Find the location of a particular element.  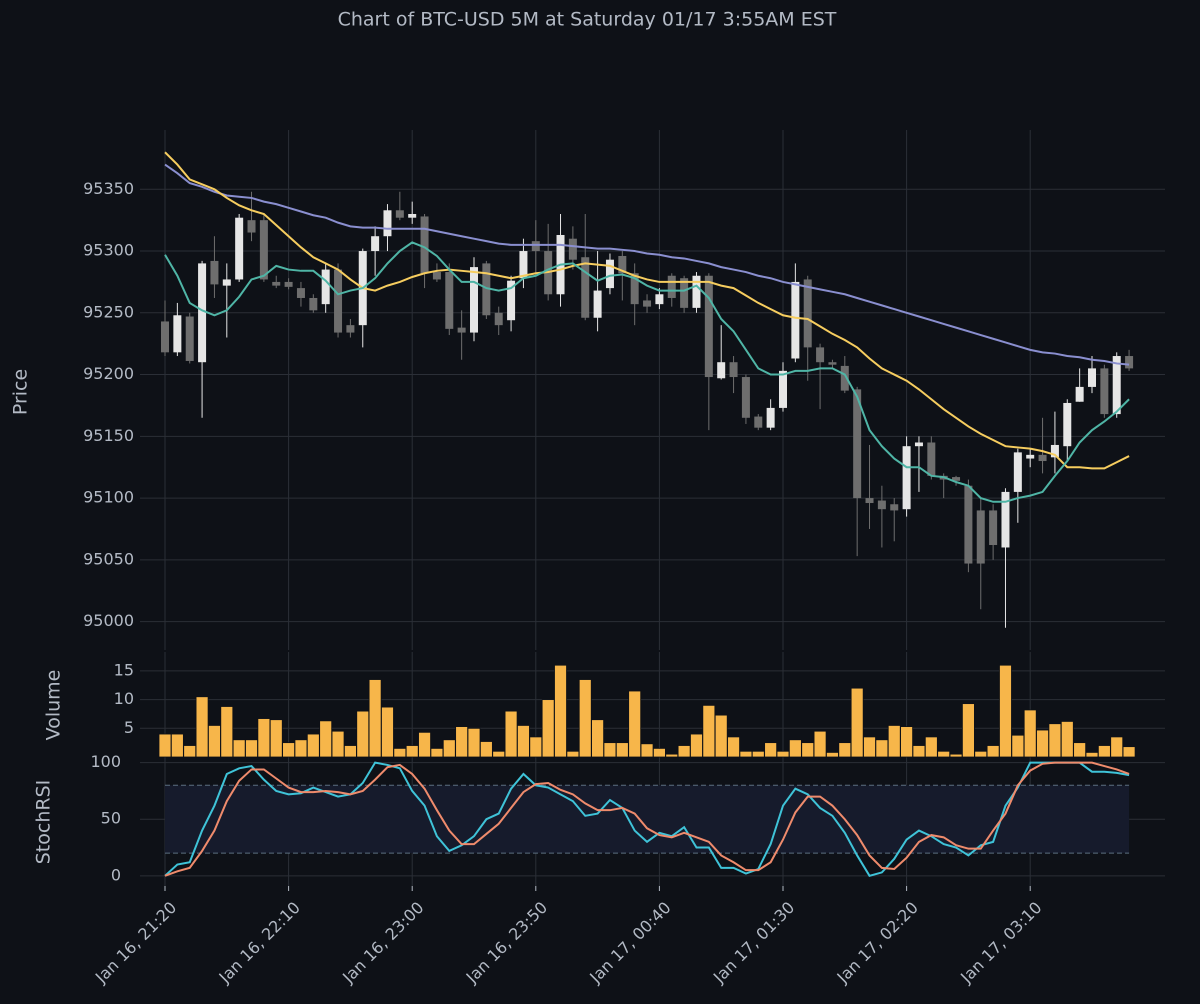

x-tick-label: Jan 16, 22:10 is located at coordinates (259, 942).